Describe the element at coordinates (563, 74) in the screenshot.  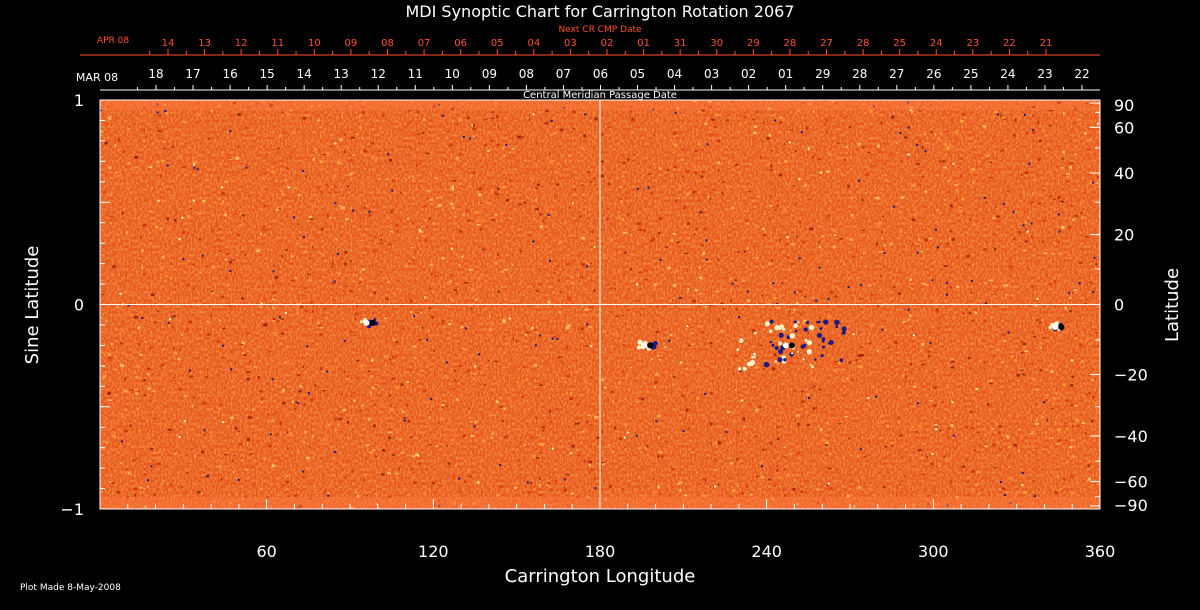
I see `cmp-date-label: 07` at that location.